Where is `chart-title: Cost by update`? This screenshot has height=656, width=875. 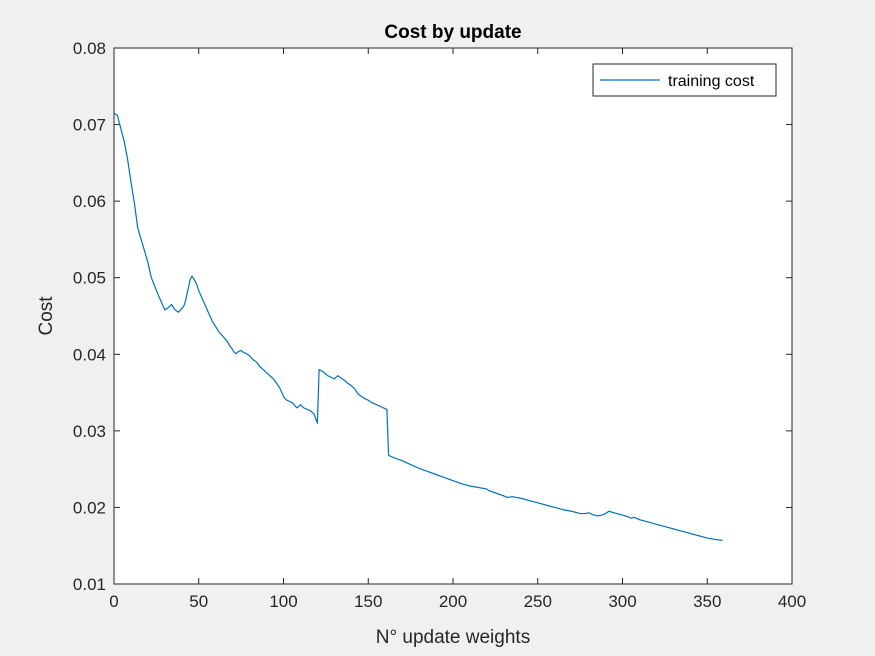
chart-title: Cost by update is located at coordinates (452, 32).